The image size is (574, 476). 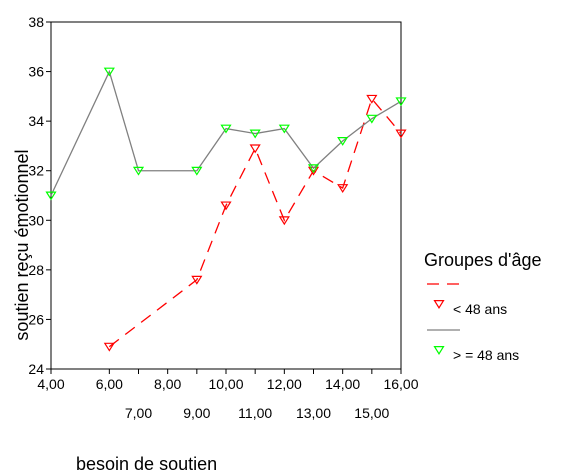 What do you see at coordinates (36, 22) in the screenshot?
I see `y-tick-label: 38` at bounding box center [36, 22].